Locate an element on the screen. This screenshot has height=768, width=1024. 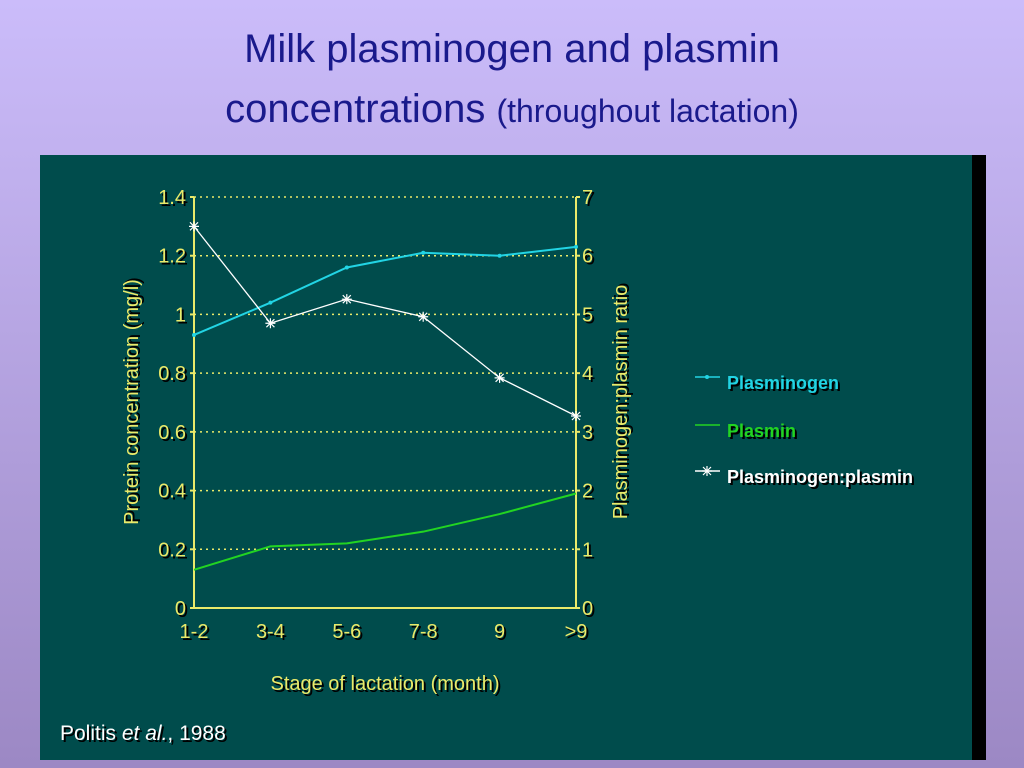
citation-etal: et al. is located at coordinates (145, 733).